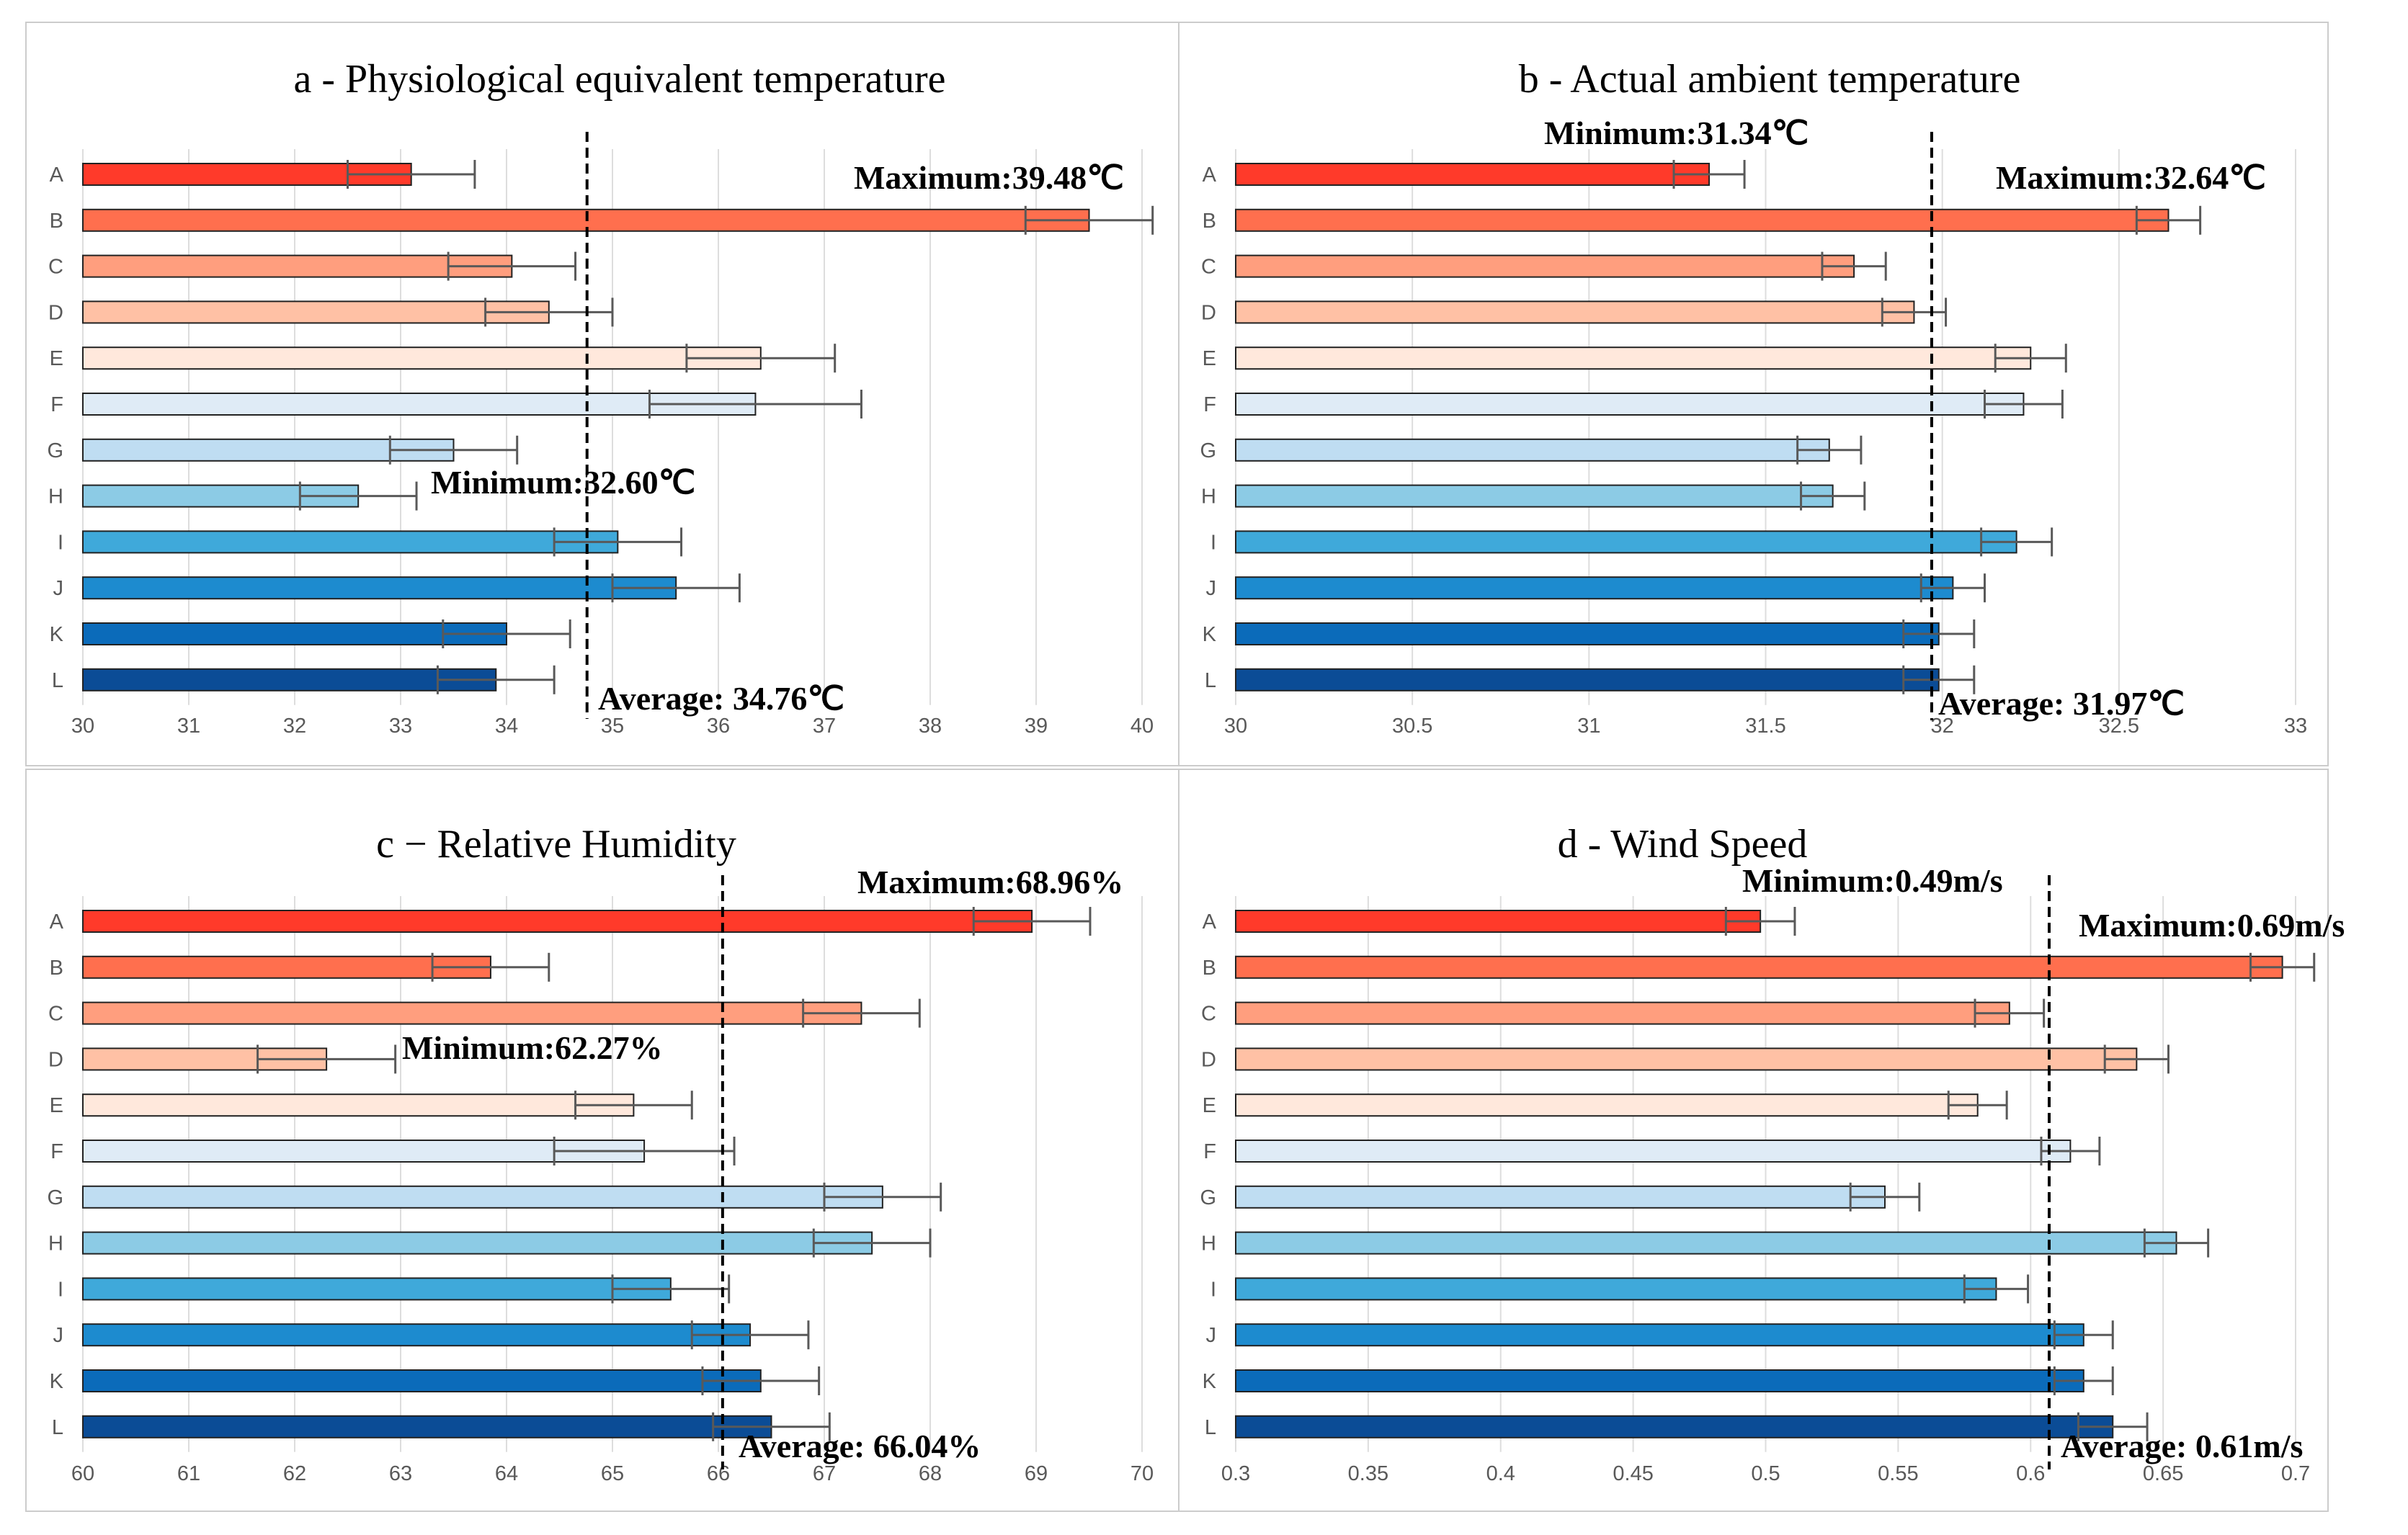 This screenshot has height=1535, width=2408. I want to click on x-tick-label: 60, so click(82, 1473).